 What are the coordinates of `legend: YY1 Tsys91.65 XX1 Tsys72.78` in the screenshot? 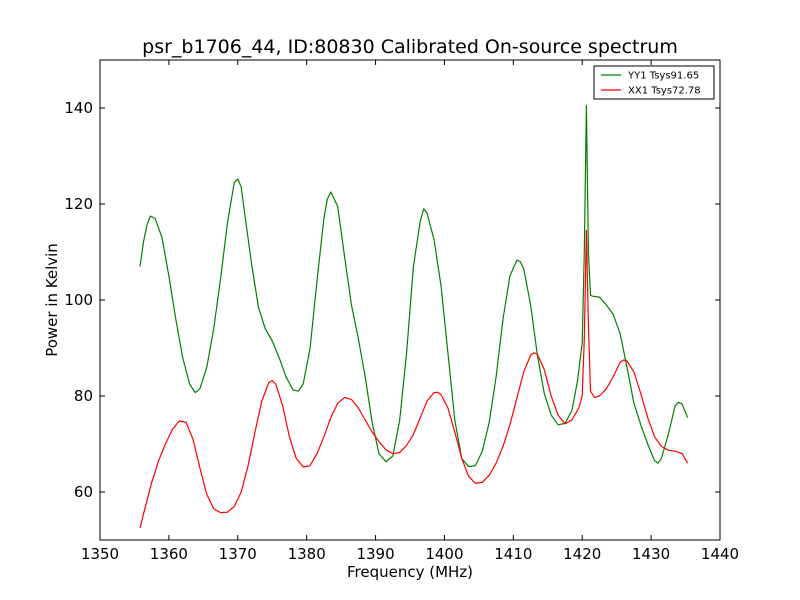 It's located at (654, 82).